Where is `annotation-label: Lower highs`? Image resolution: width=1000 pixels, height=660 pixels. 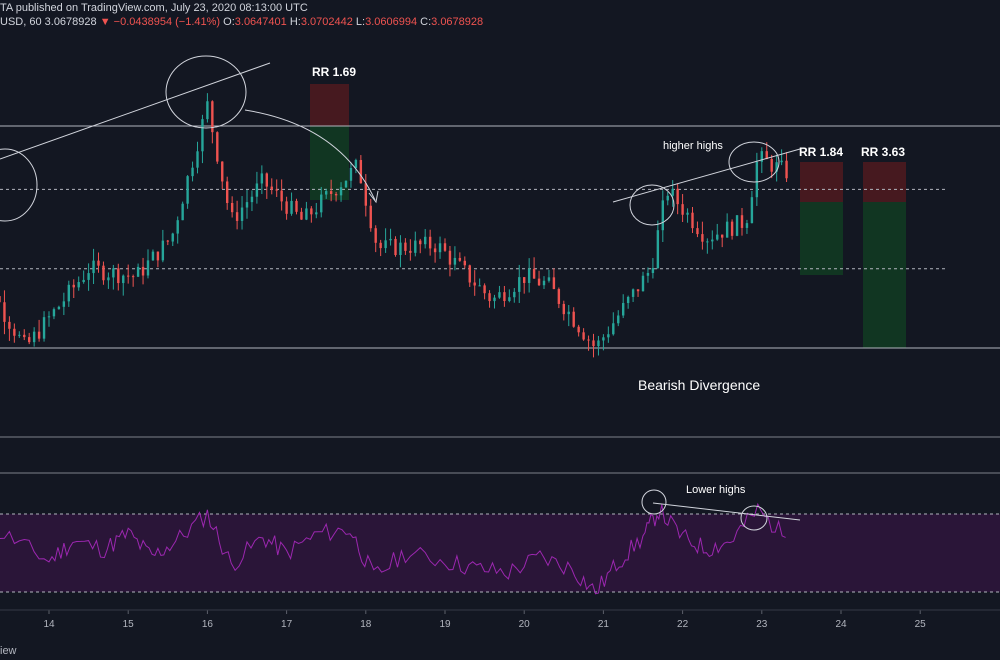 annotation-label: Lower highs is located at coordinates (716, 490).